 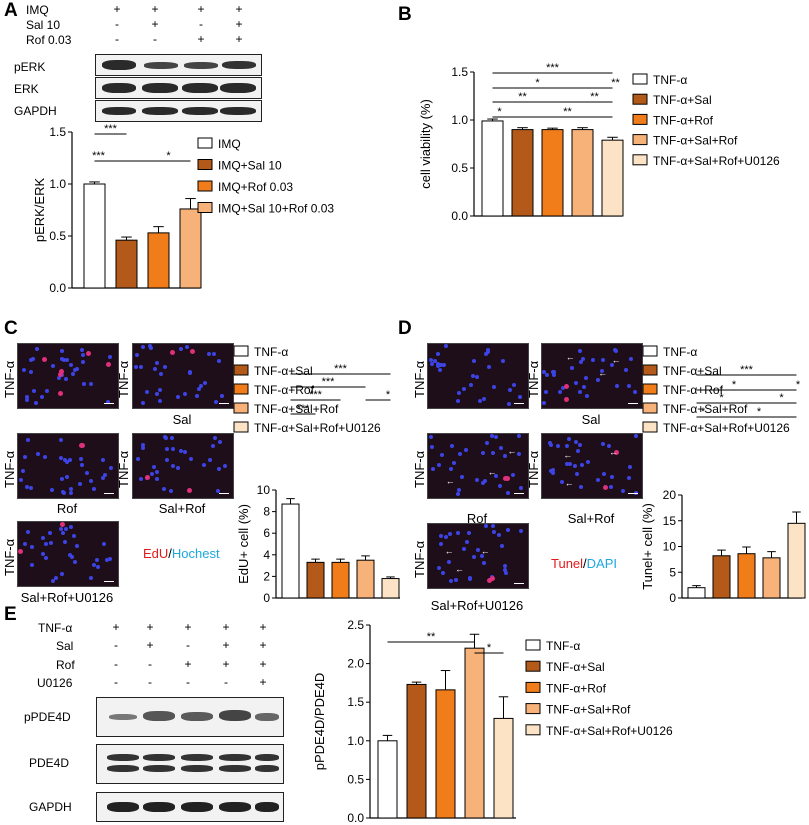 What do you see at coordinates (592, 376) in the screenshot?
I see `micrograph: ← ← ←` at bounding box center [592, 376].